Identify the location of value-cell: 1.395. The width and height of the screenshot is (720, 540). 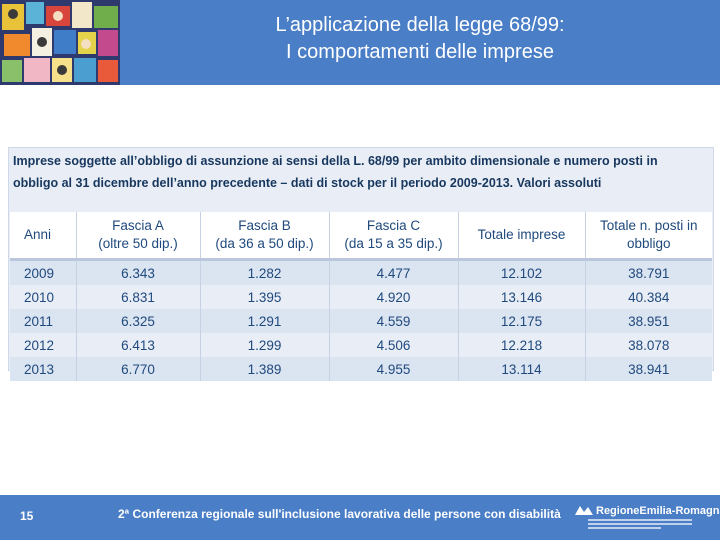
(265, 297).